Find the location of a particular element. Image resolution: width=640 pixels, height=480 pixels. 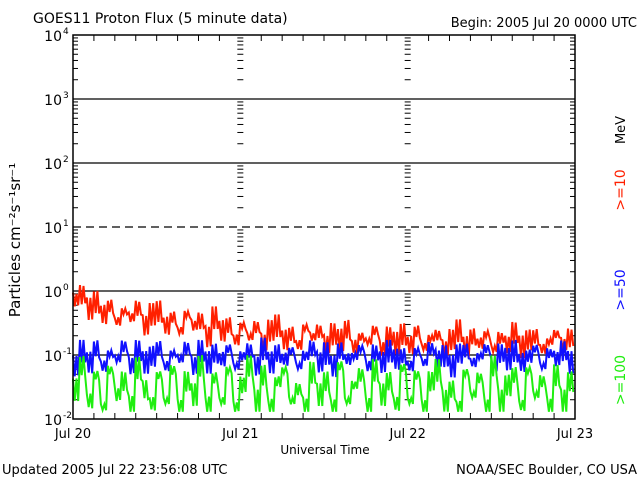

y-tick-exponent: 1 is located at coordinates (66, 224).